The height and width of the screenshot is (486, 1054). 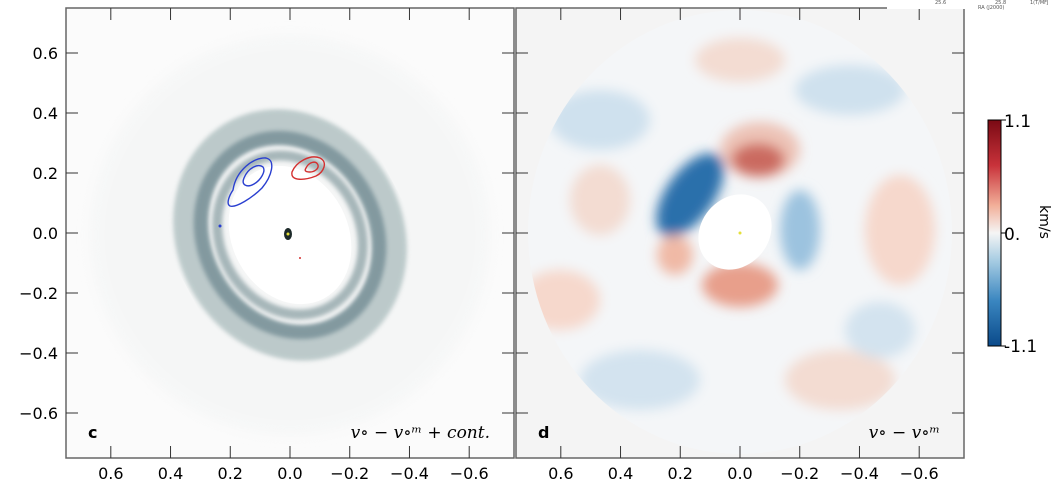 I want to click on red-contour-outer, so click(x=308, y=168).